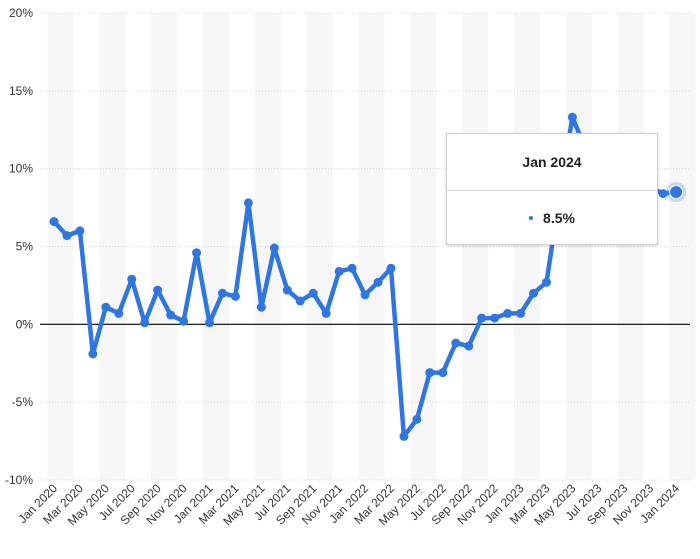  I want to click on highlight-point, so click(676, 192).